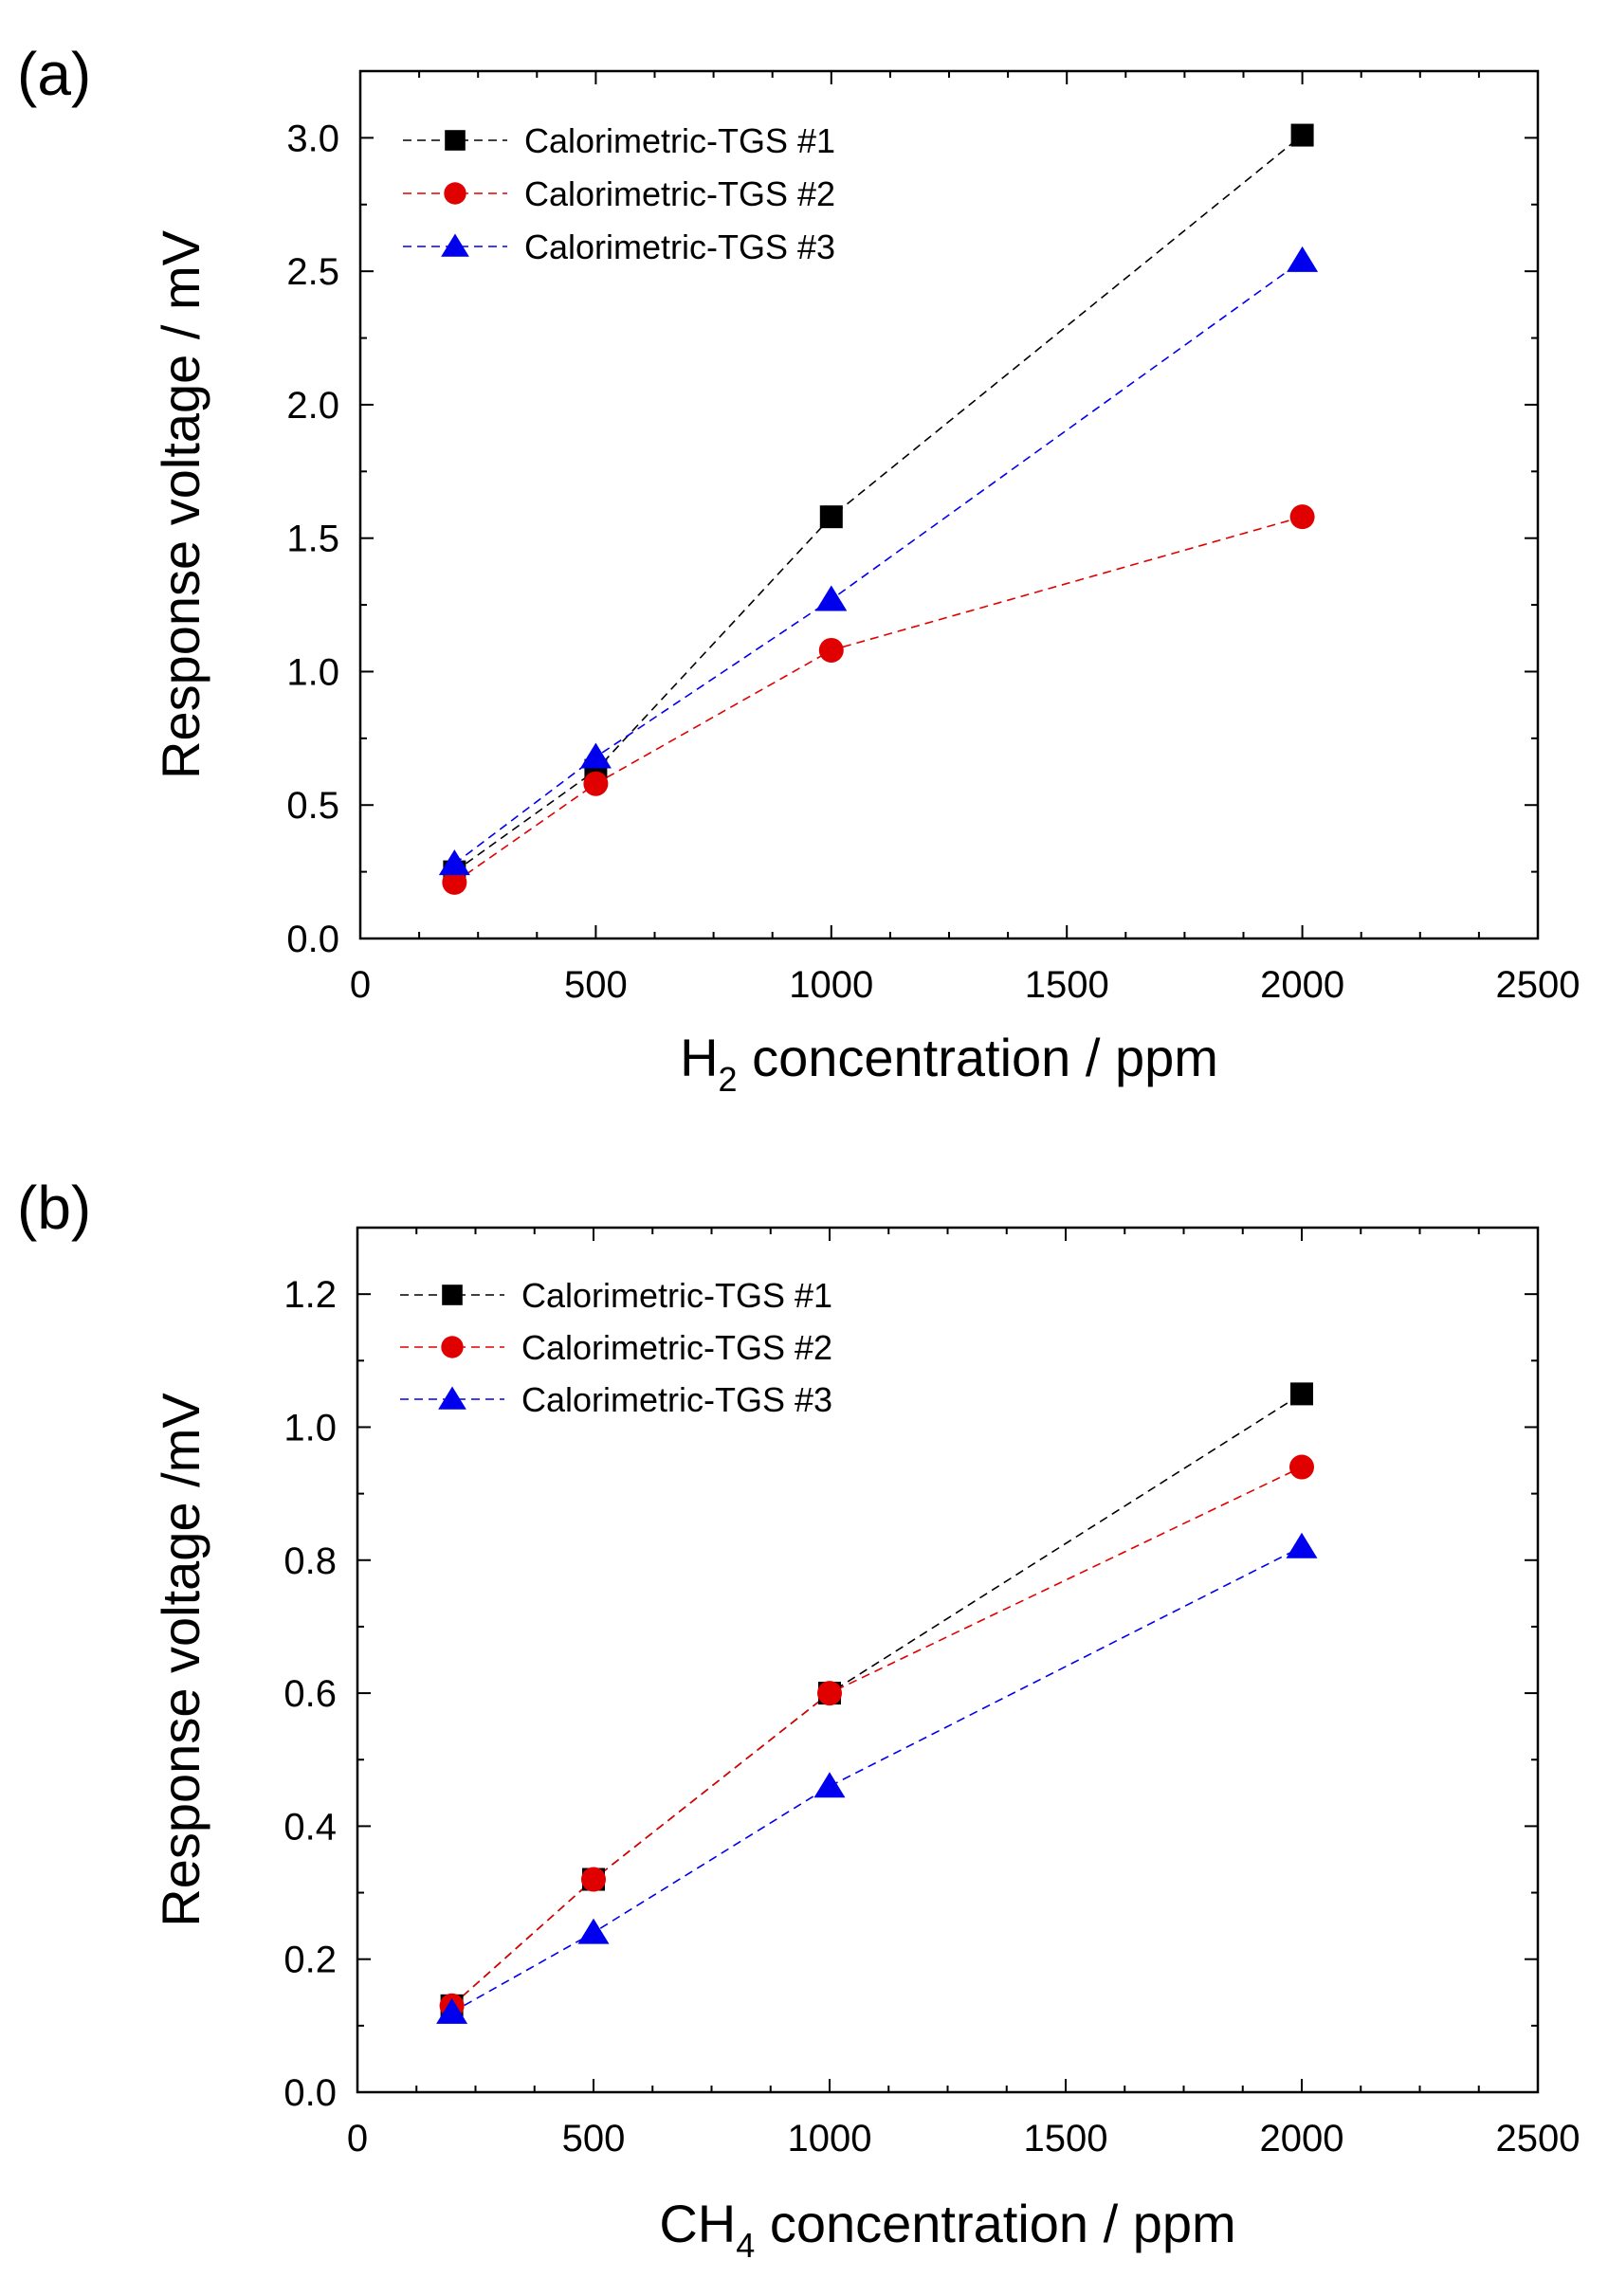 This screenshot has width=1608, height=2296. I want to click on panel-b-y-tick-label: 0.8, so click(310, 1561).